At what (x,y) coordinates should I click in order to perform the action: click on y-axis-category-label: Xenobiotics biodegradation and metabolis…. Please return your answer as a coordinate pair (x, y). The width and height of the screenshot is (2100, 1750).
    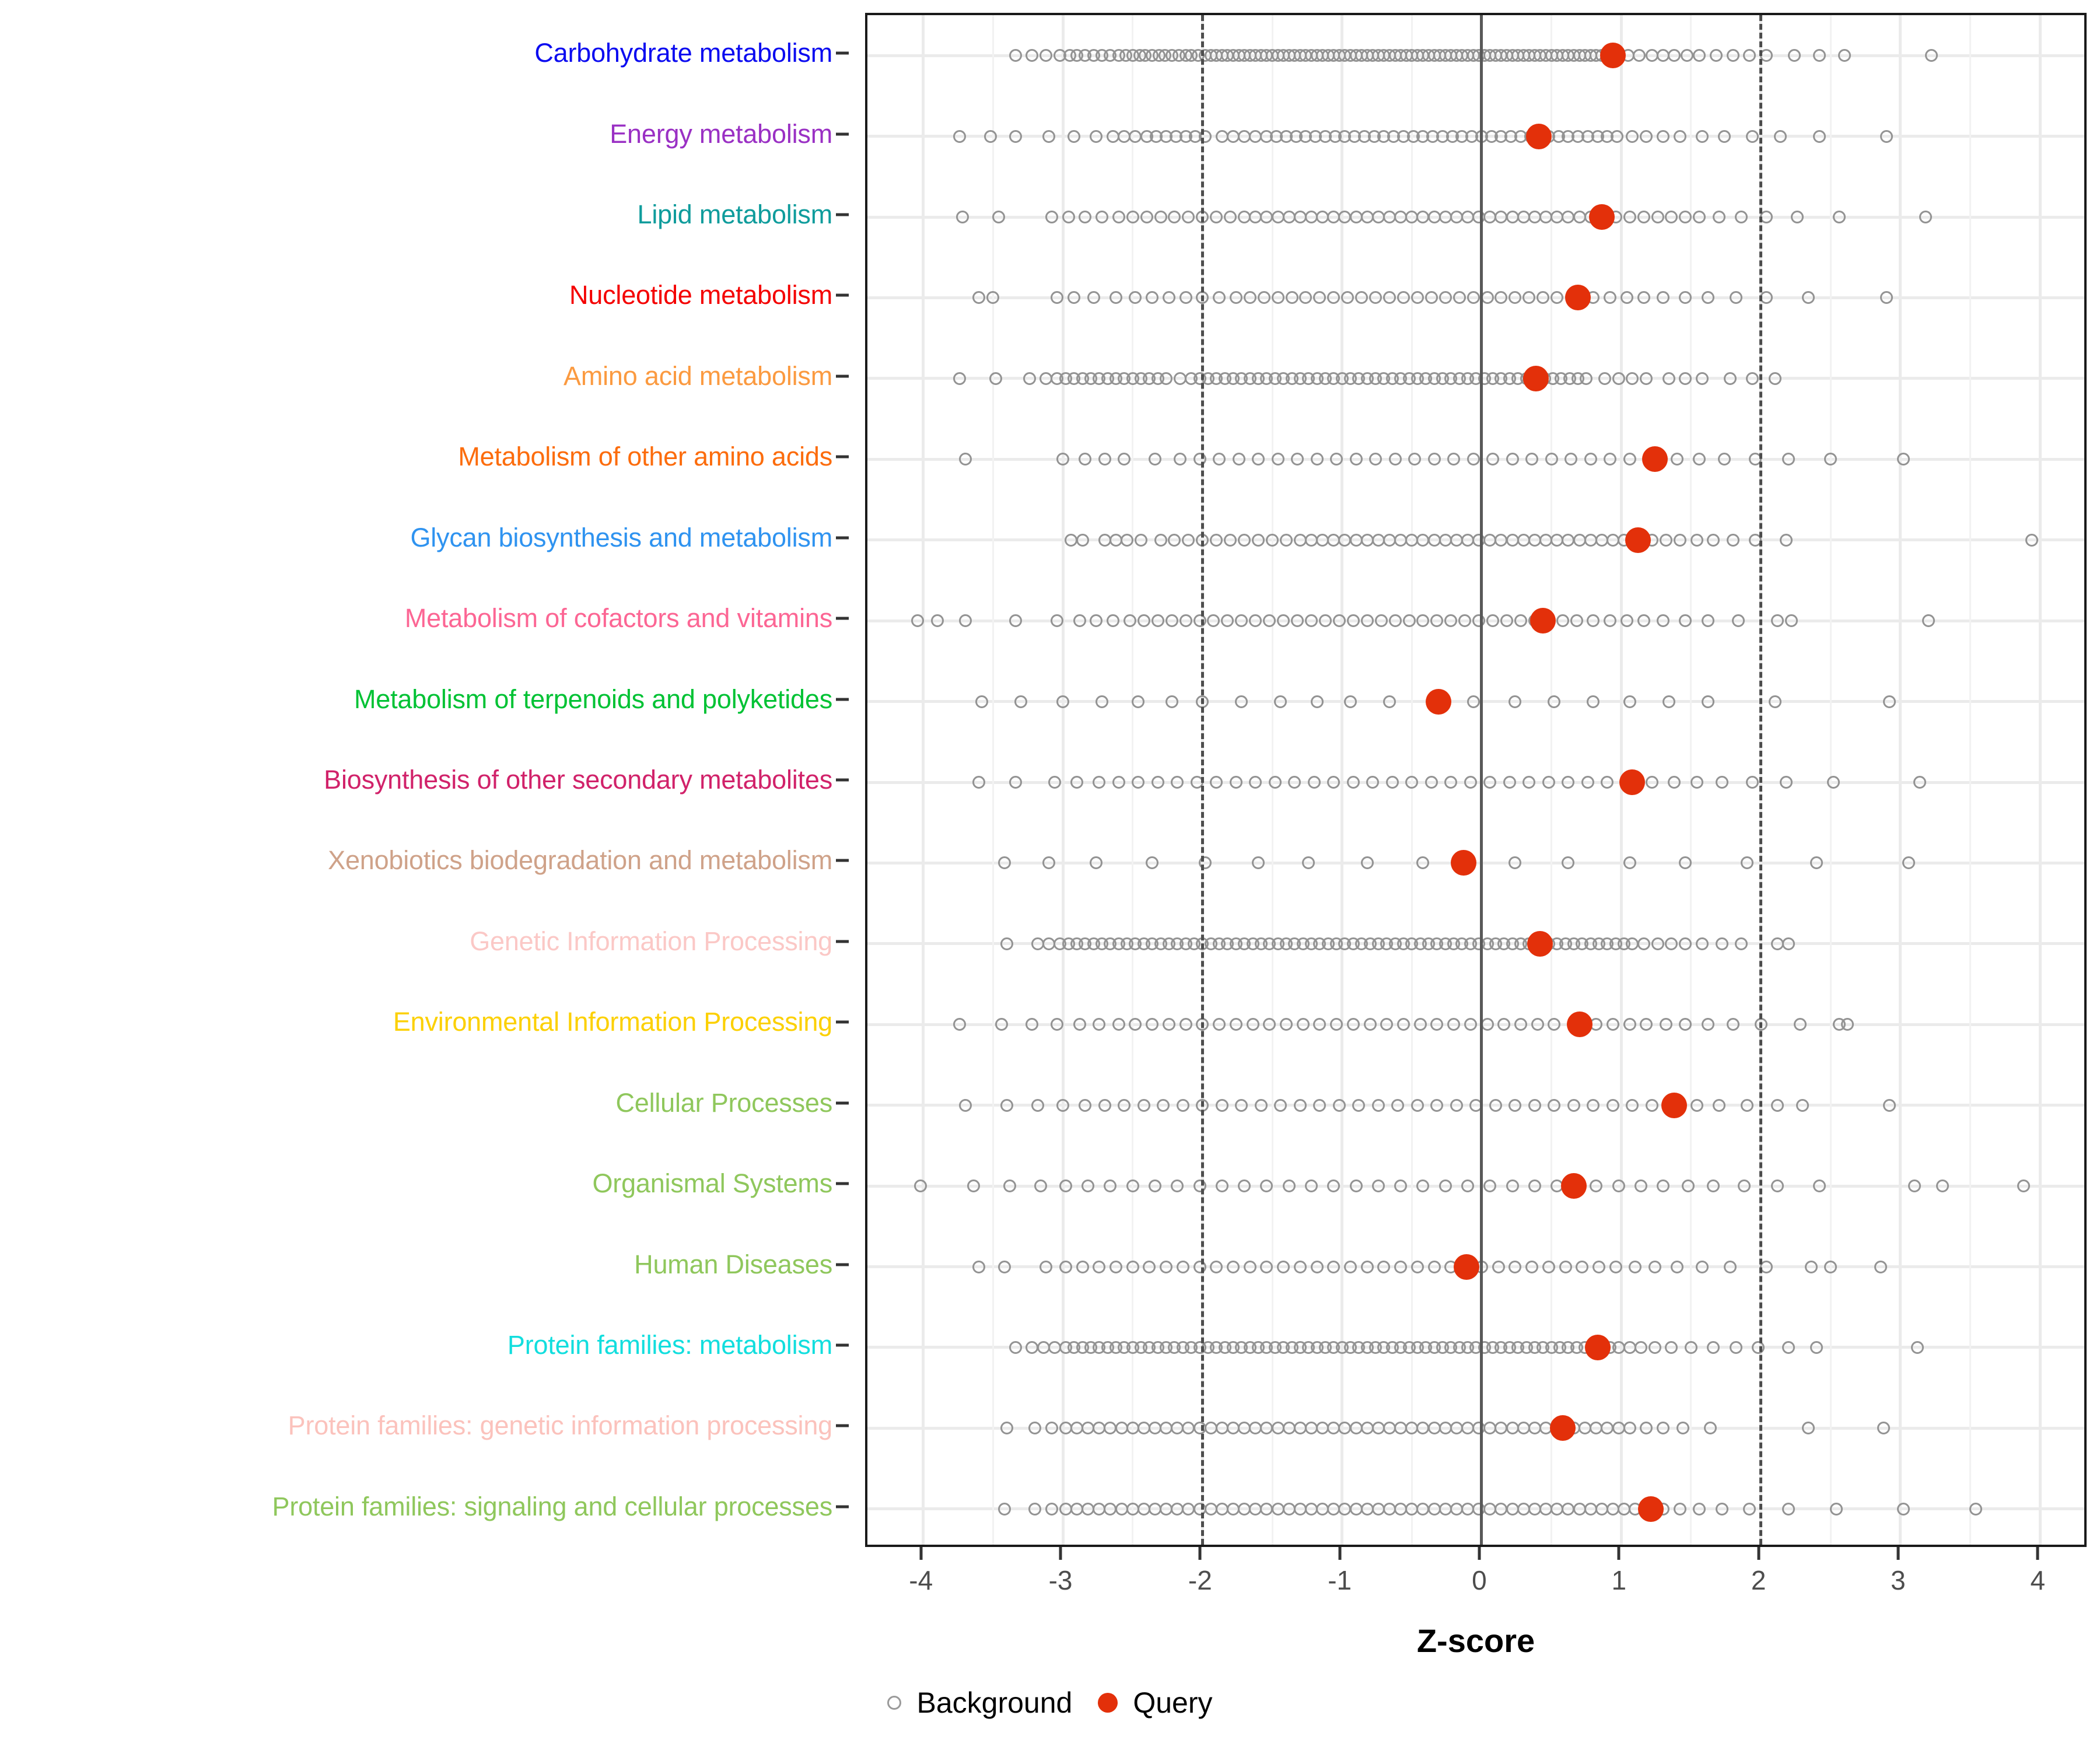
    Looking at the image, I should click on (580, 860).